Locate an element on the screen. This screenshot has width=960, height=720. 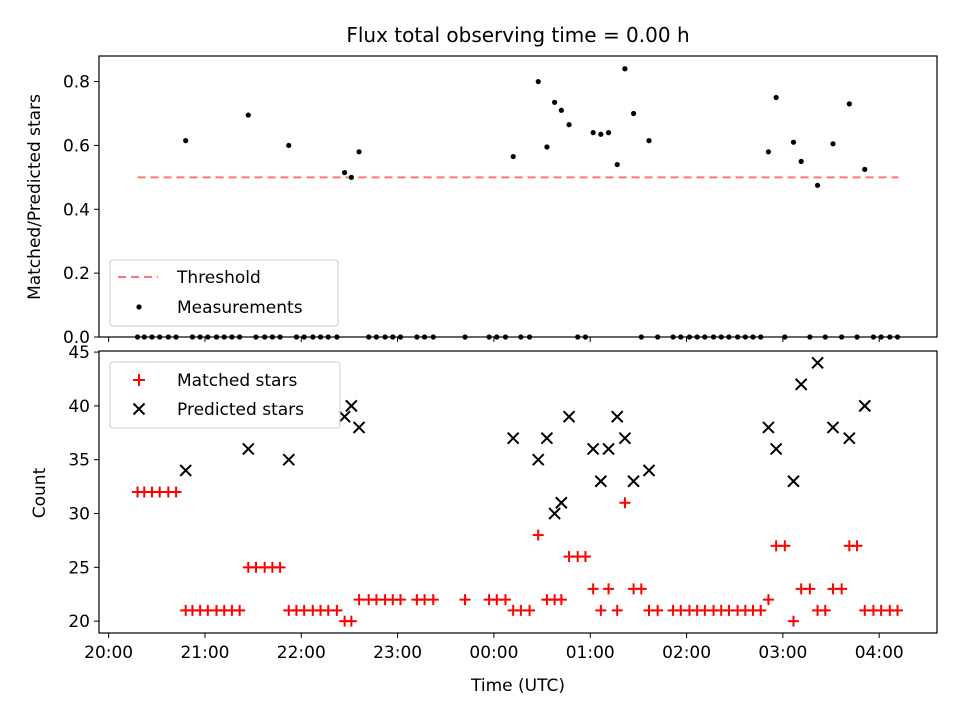
bottom-legend-box is located at coordinates (225, 395).